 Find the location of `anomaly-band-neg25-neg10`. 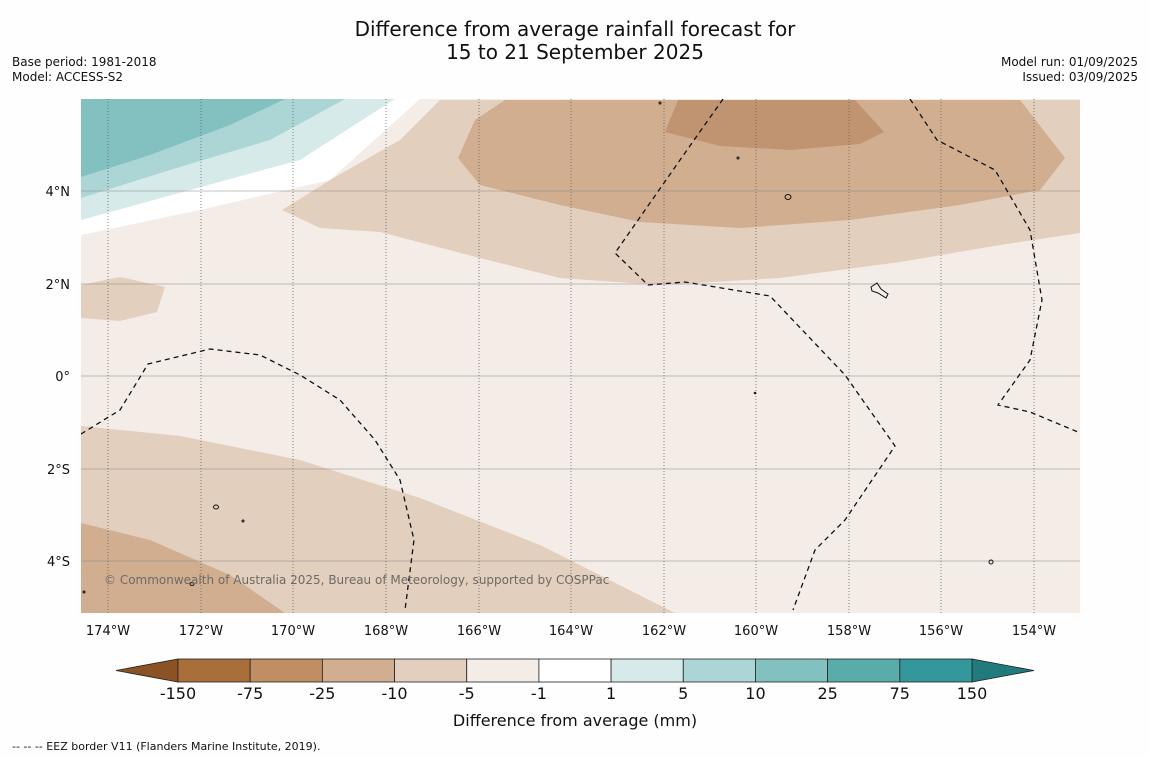

anomaly-band-neg25-neg10 is located at coordinates (761, 164).